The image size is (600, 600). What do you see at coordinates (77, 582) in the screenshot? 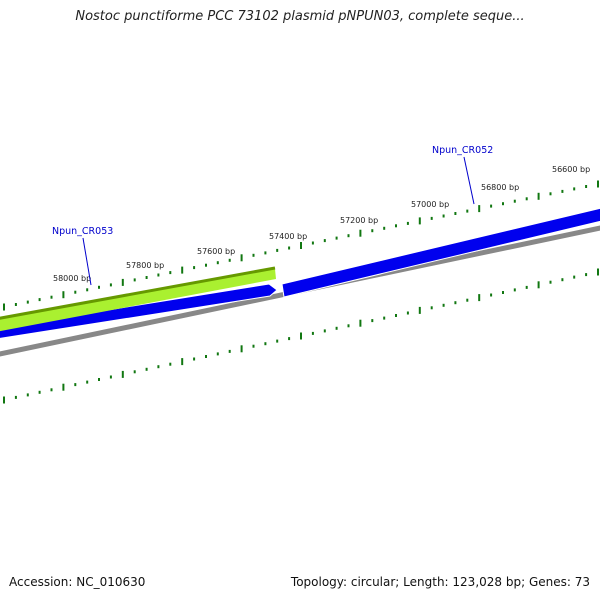
I see `accession-text: Accession: NC_010630` at bounding box center [77, 582].